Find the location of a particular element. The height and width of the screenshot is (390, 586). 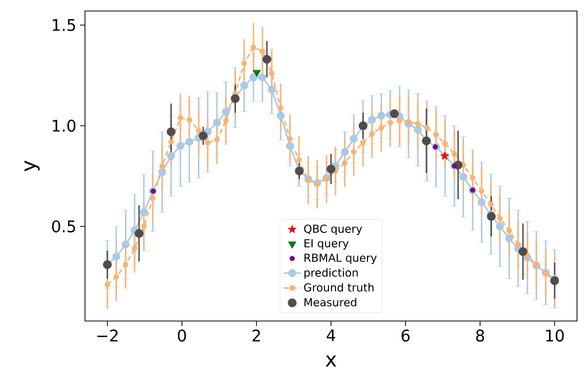

y-tick-label: 0.5 is located at coordinates (64, 226).